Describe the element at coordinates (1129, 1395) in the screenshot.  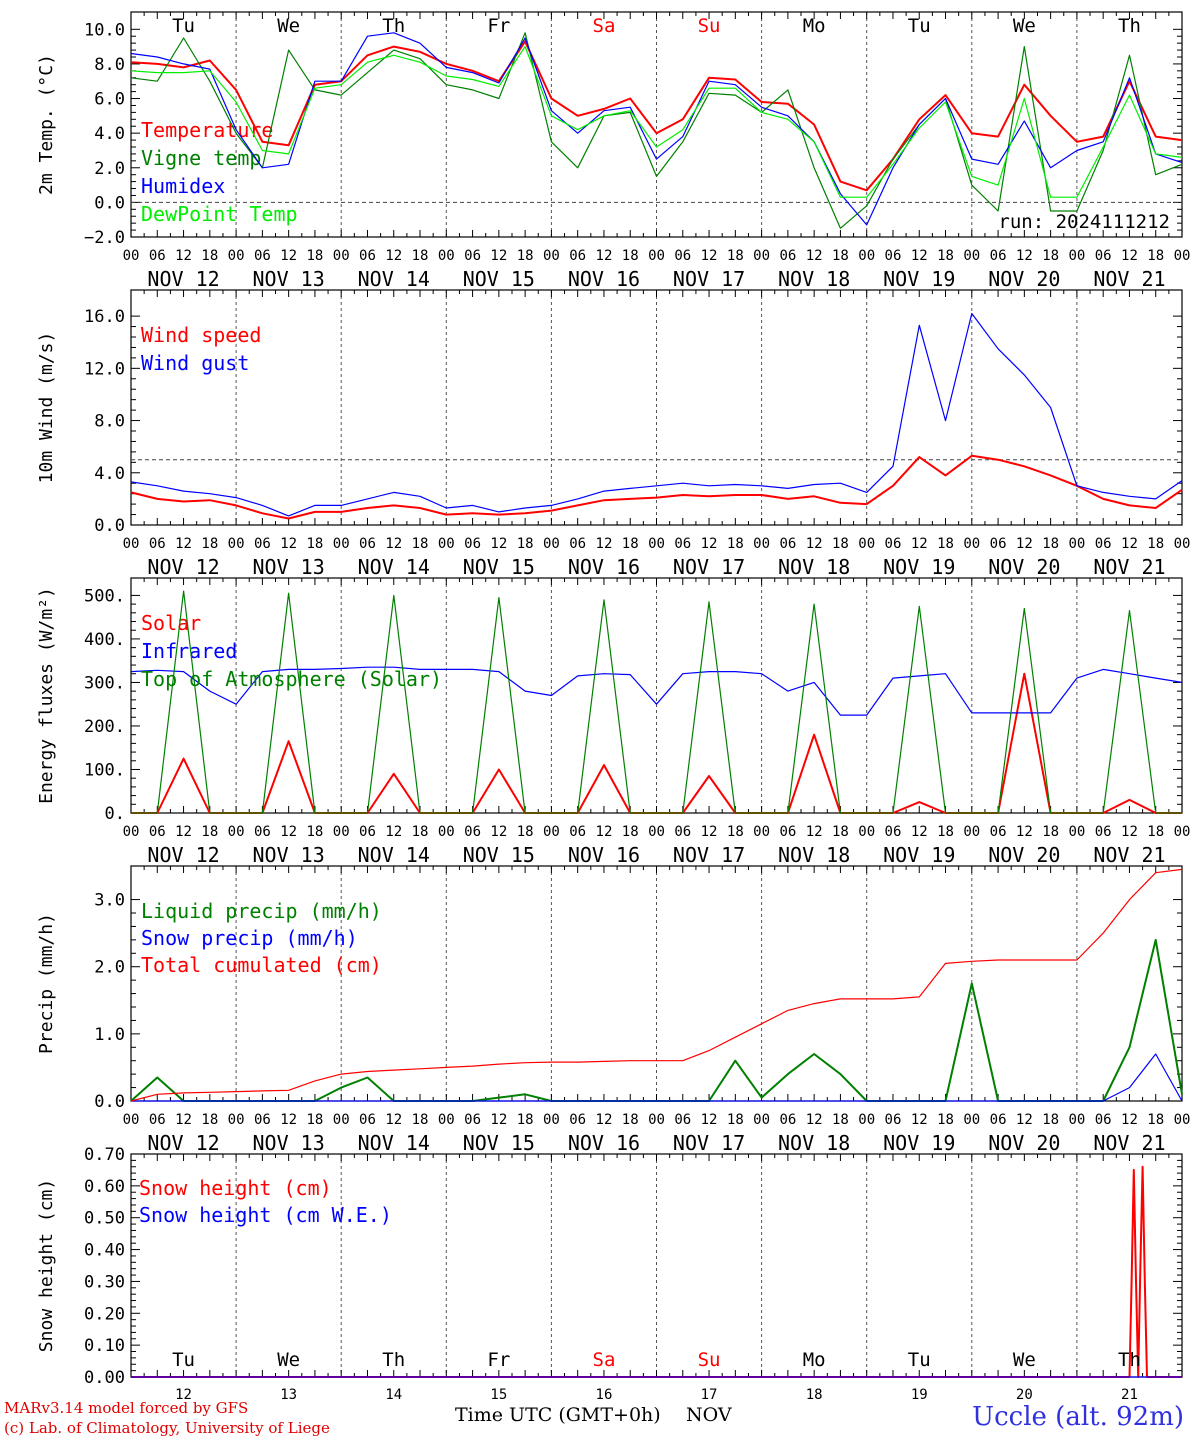
I see `day-number-label: 21` at that location.